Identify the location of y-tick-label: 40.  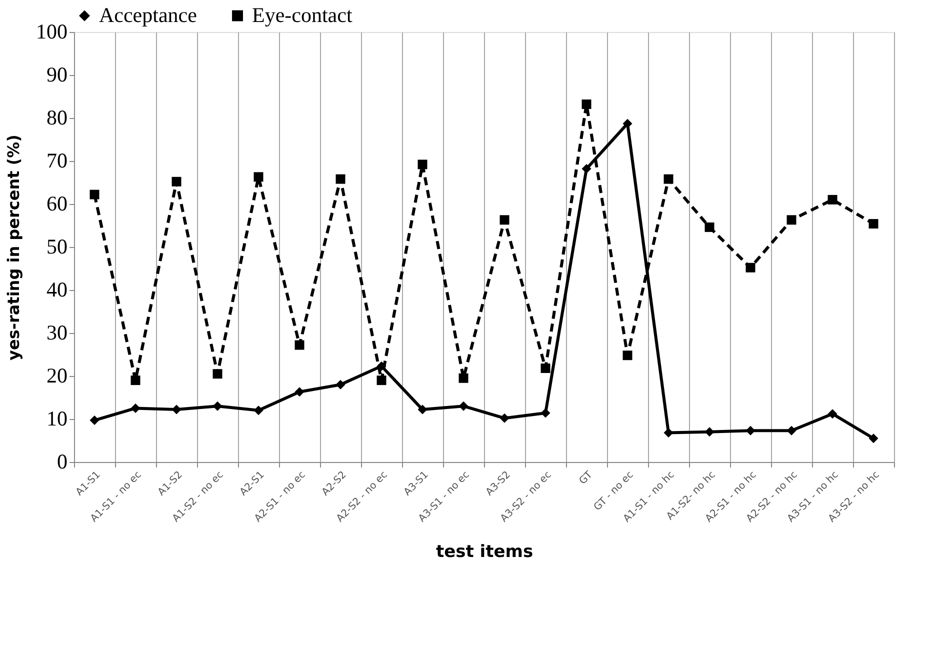
(57, 290).